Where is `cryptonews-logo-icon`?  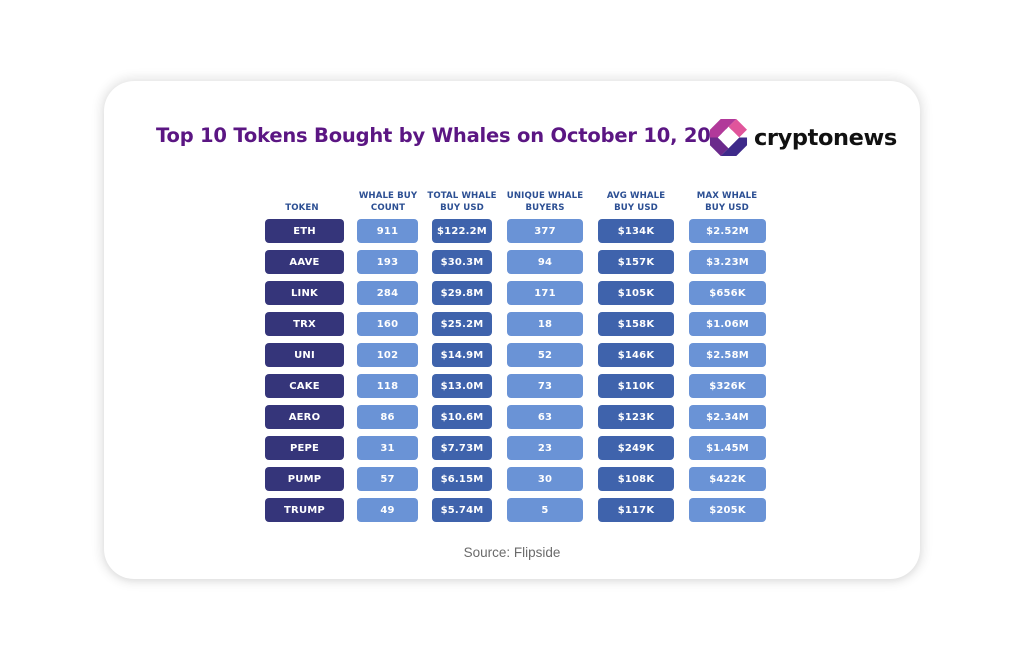
cryptonews-logo-icon is located at coordinates (728, 137).